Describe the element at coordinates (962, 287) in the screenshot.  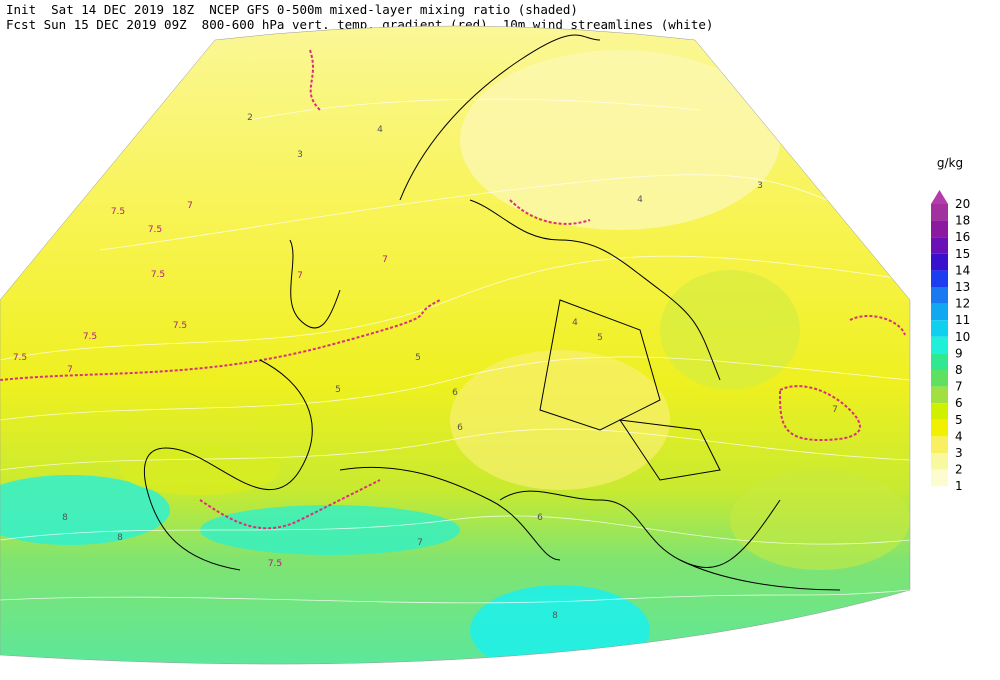
I see `legend-label: 13` at that location.